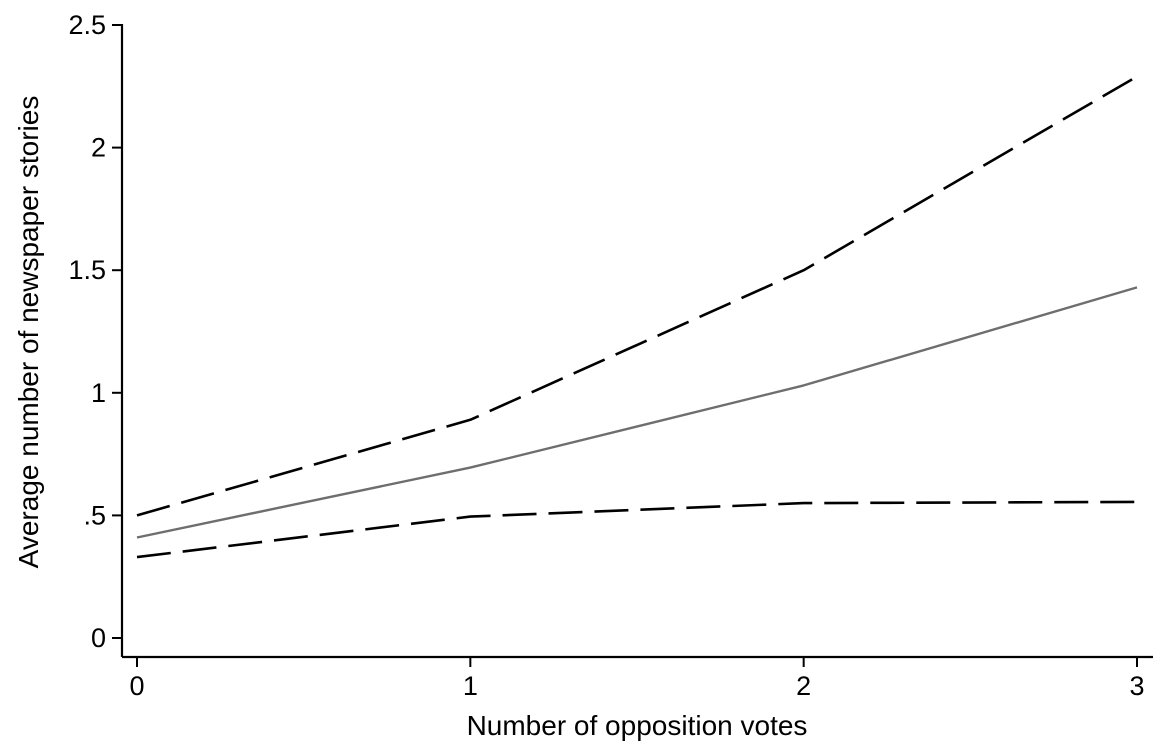 Image resolution: width=1154 pixels, height=749 pixels. I want to click on x-tick-label: 2, so click(803, 686).